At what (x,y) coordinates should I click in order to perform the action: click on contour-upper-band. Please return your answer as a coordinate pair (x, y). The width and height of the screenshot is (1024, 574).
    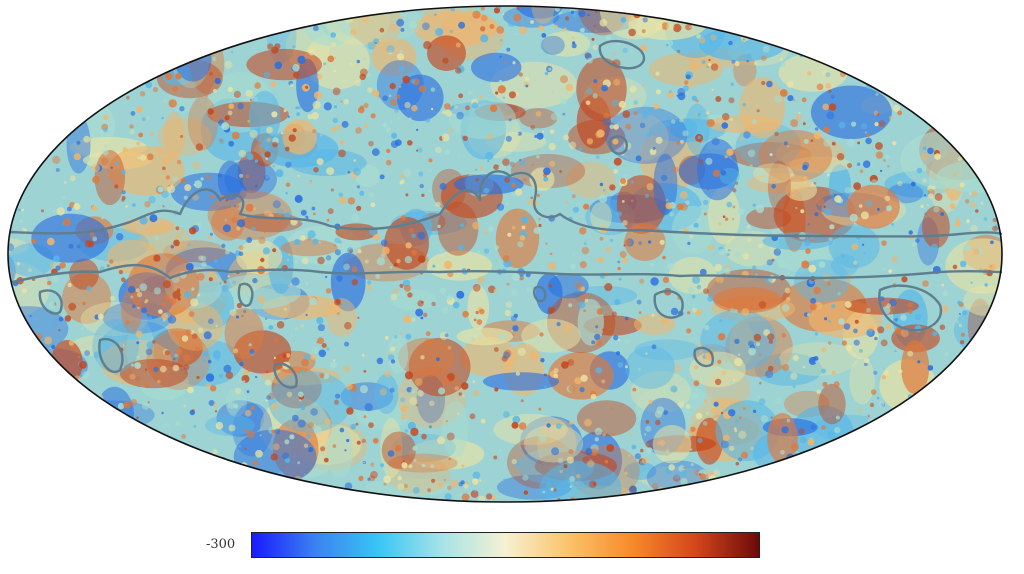
    Looking at the image, I should click on (506, 204).